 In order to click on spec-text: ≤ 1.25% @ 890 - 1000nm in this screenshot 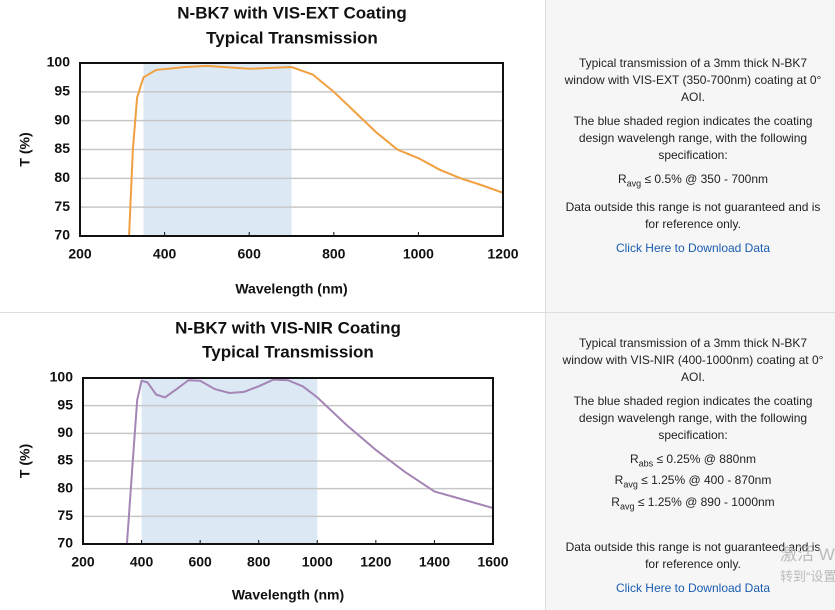, I will do `click(706, 501)`.